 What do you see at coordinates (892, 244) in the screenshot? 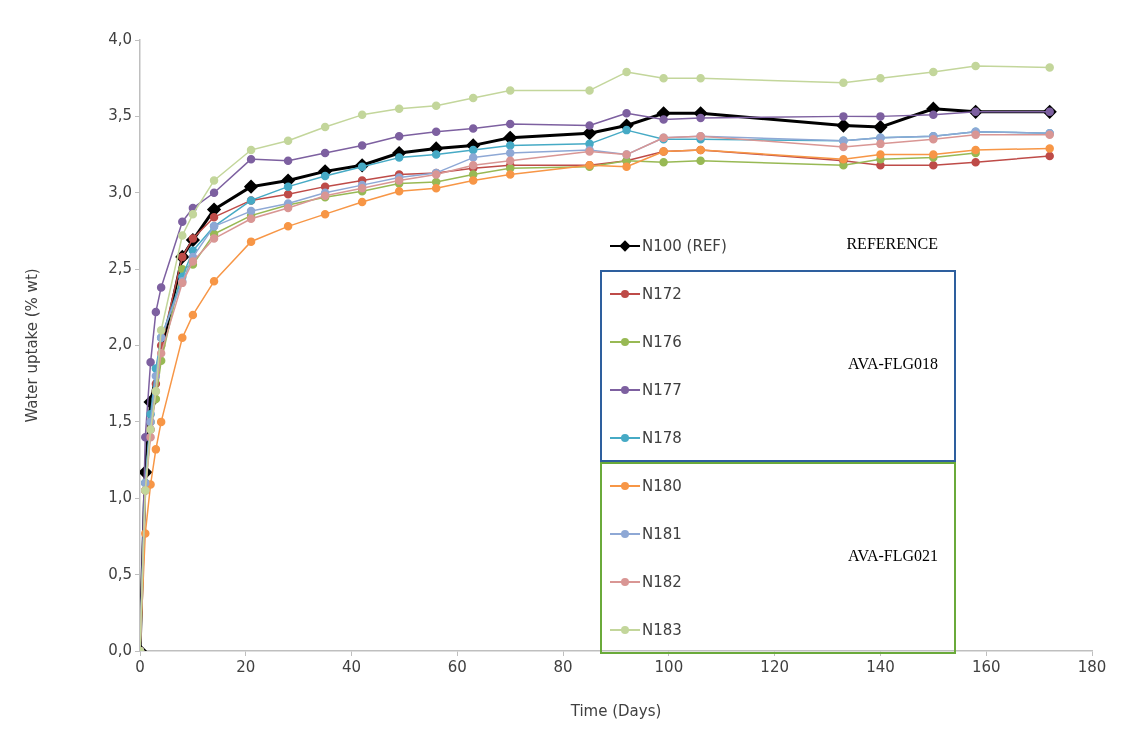
I see `annotation: REFERENCE` at bounding box center [892, 244].